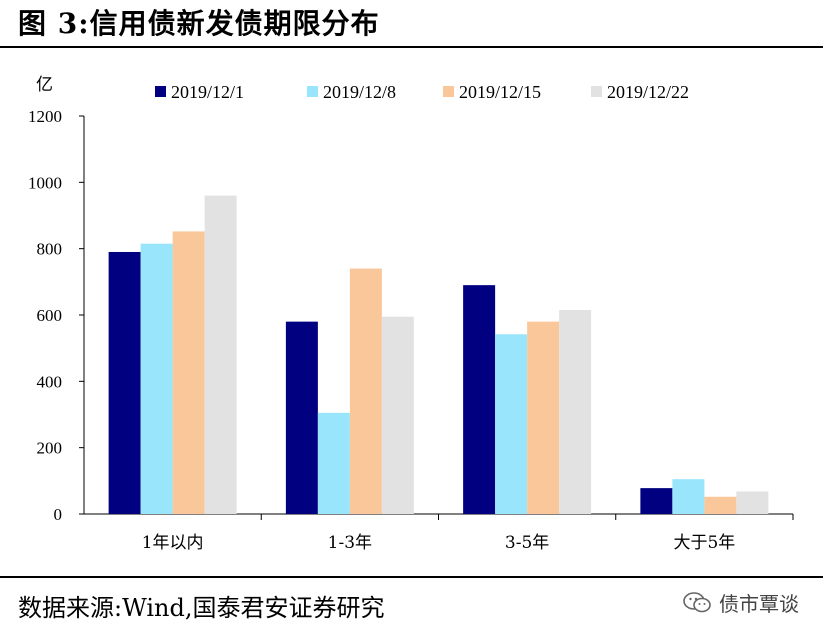 This screenshot has height=633, width=823. Describe the element at coordinates (500, 92) in the screenshot. I see `legend-label: 2019/12/15` at that location.